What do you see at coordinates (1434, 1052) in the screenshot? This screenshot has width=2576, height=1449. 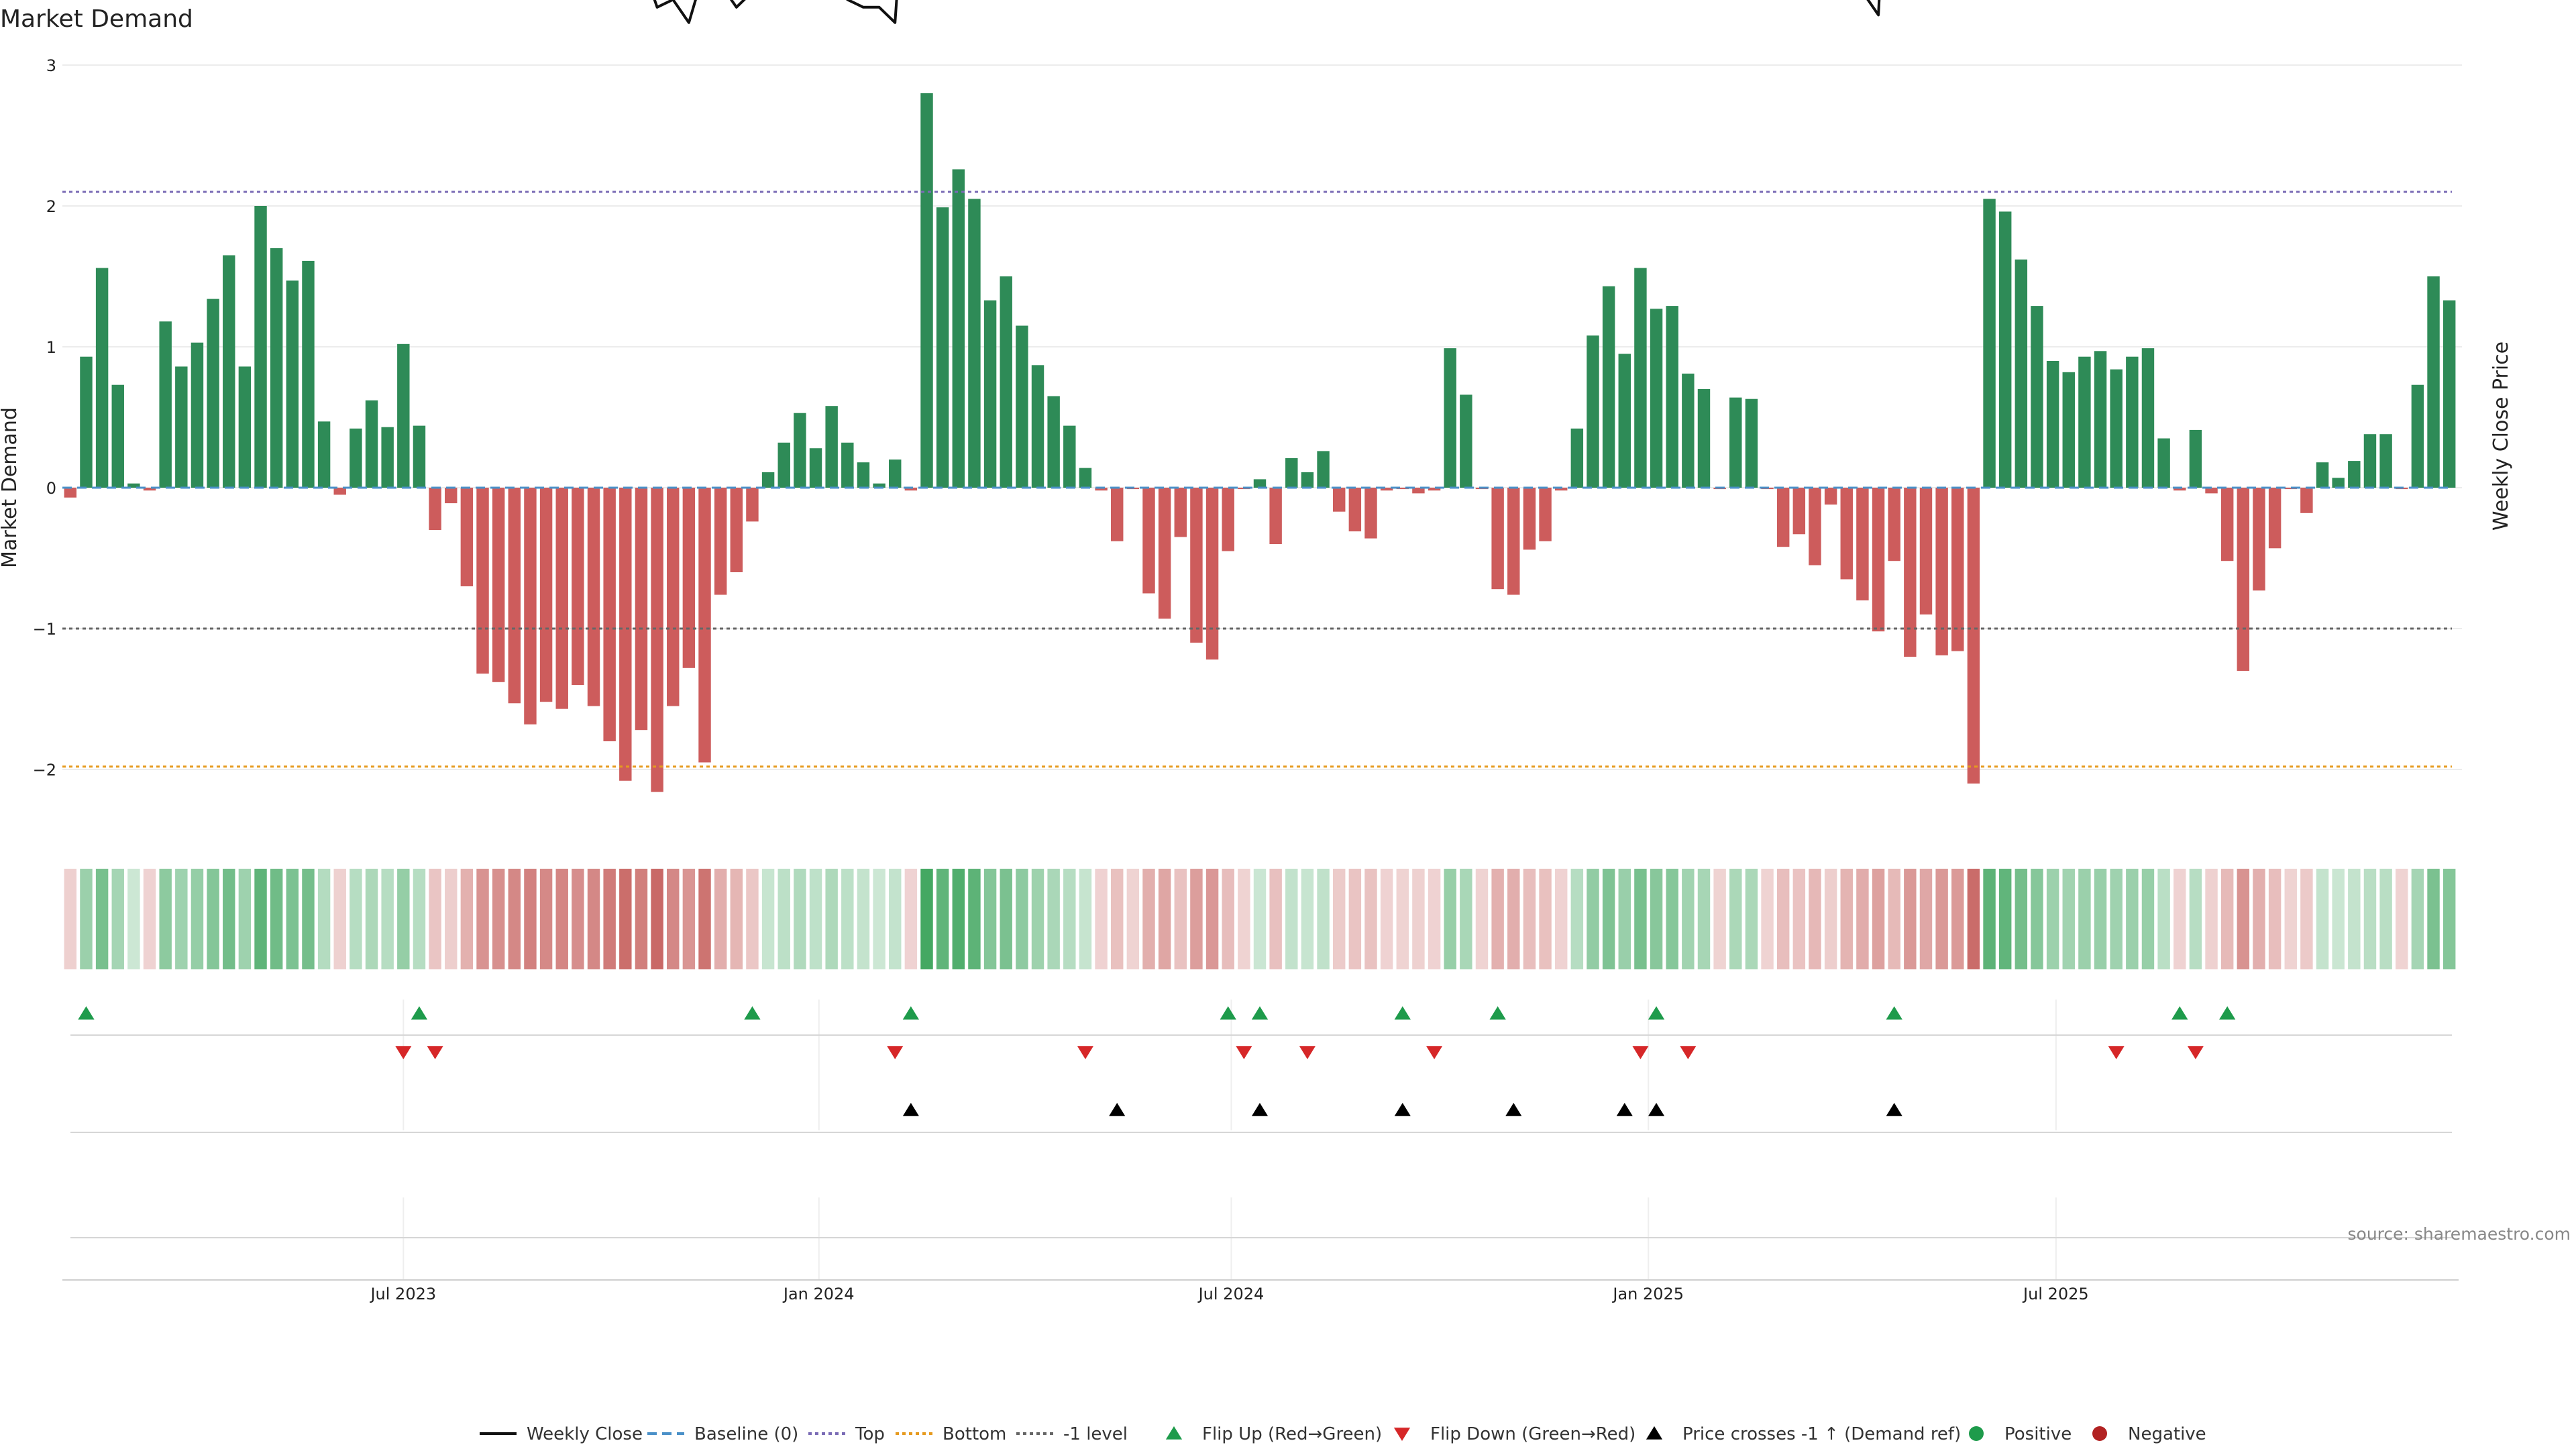 I see `flip-down-marker` at bounding box center [1434, 1052].